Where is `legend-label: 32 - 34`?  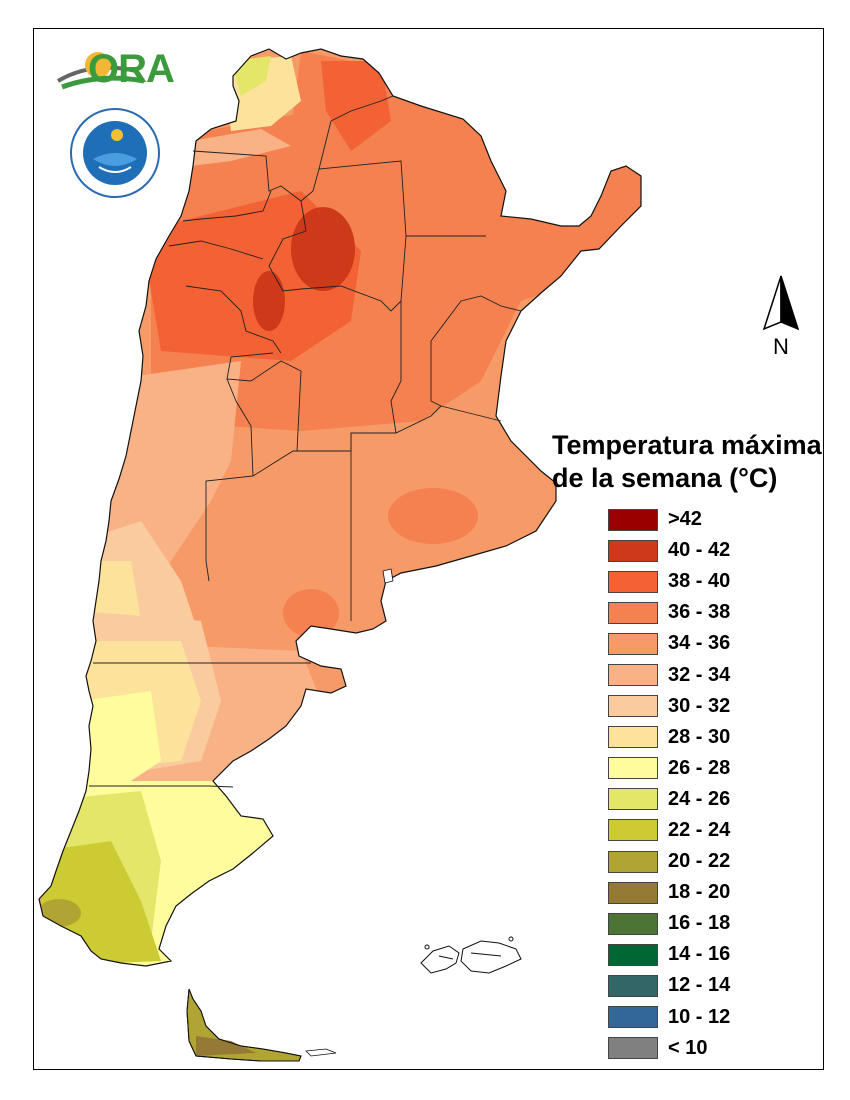
legend-label: 32 - 34 is located at coordinates (699, 674).